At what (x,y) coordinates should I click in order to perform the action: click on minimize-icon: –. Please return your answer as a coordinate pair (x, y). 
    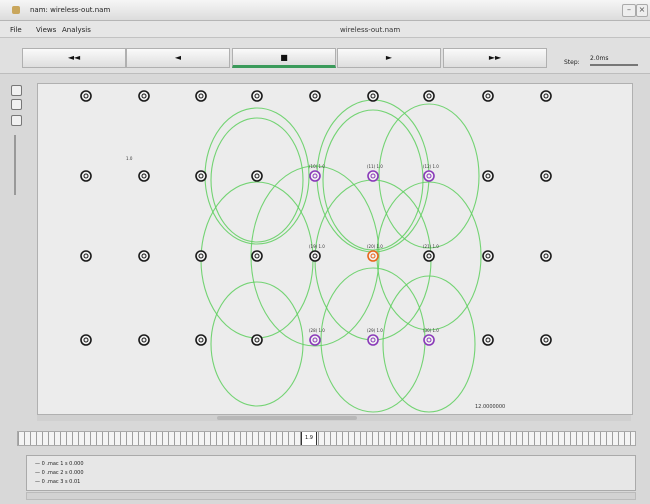
    Looking at the image, I should click on (629, 10).